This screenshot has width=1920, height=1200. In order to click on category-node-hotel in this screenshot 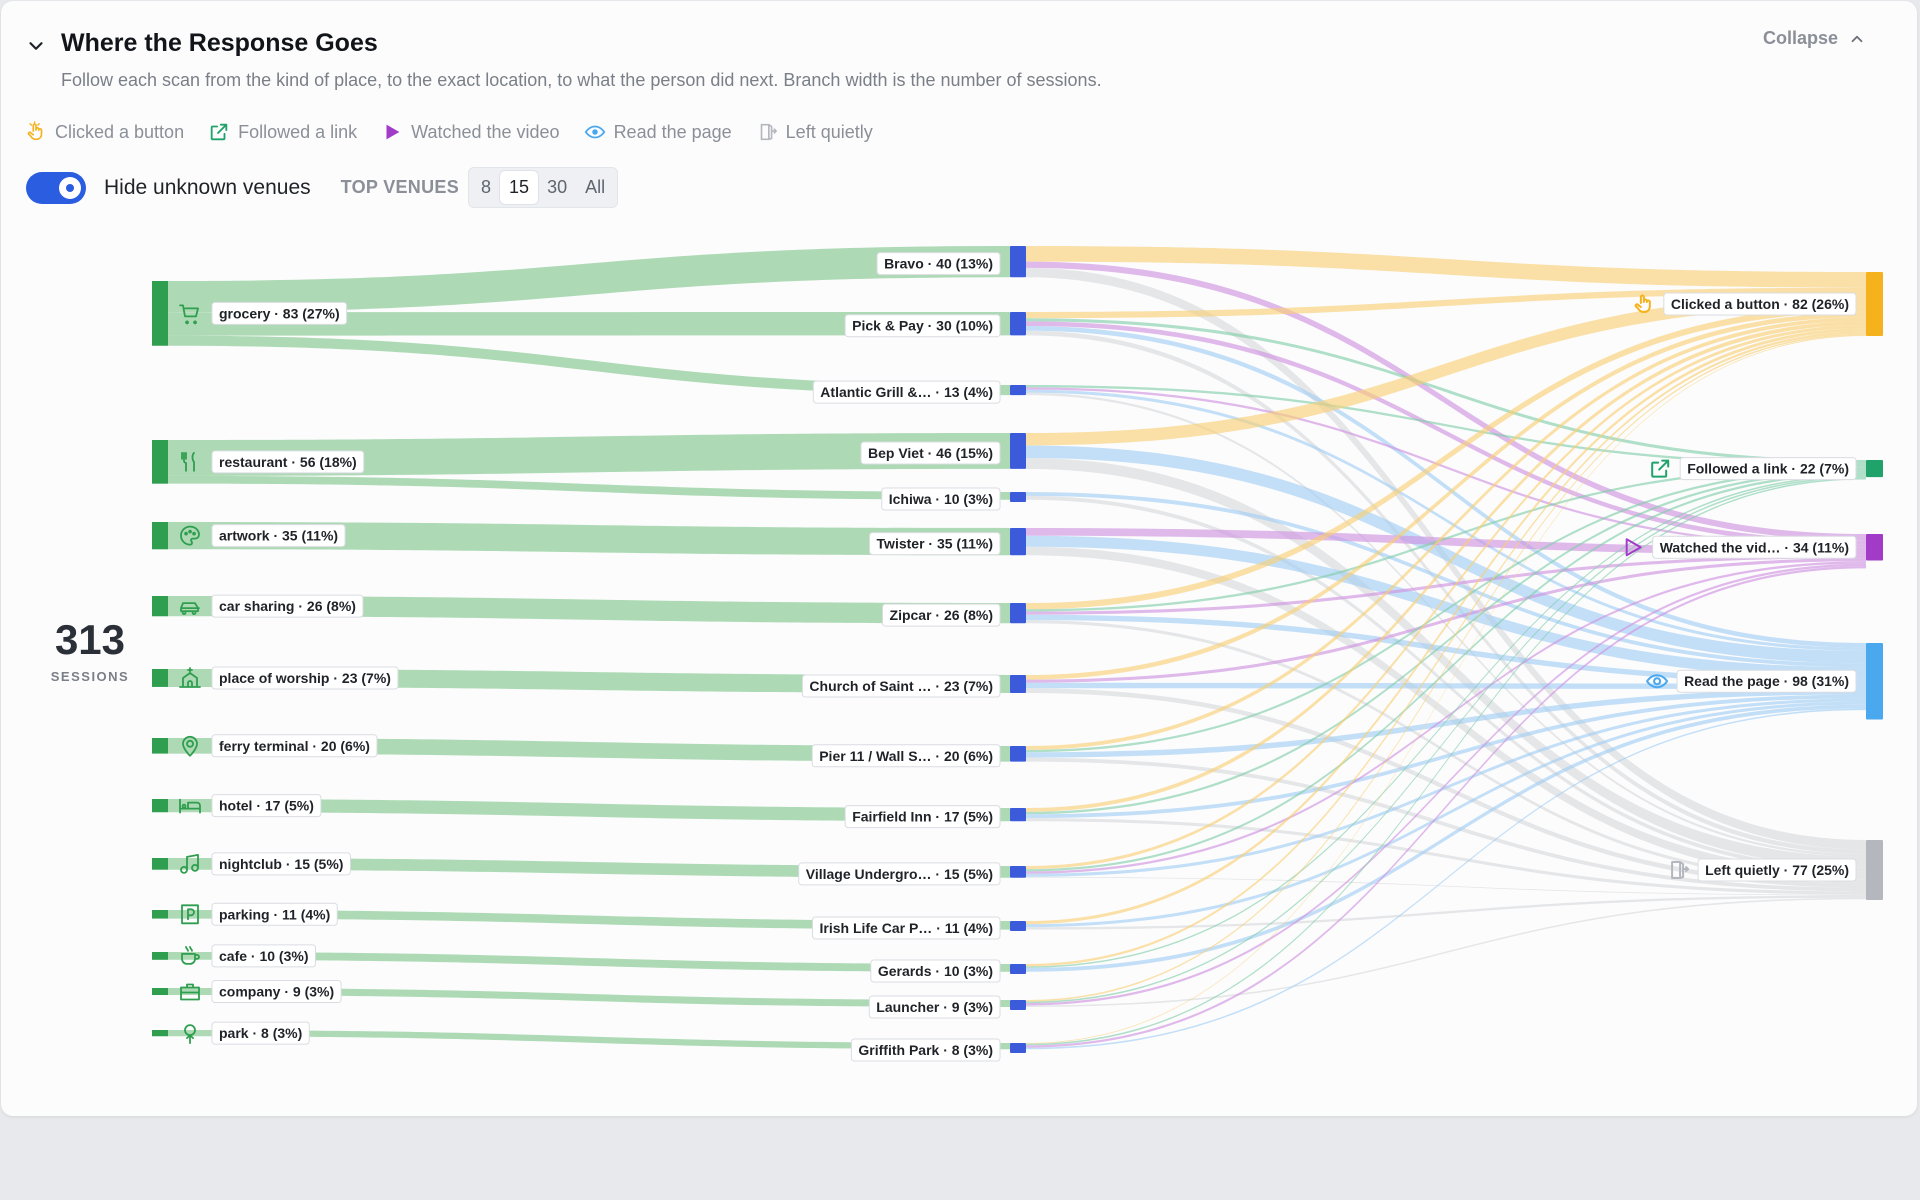, I will do `click(160, 806)`.